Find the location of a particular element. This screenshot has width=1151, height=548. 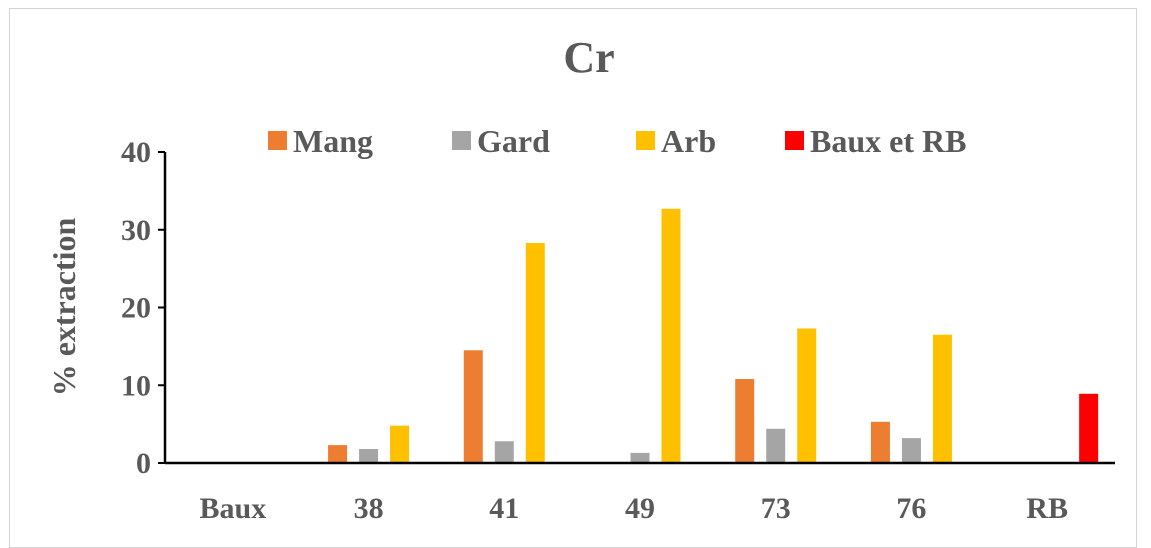

y-tick-label: 30 is located at coordinates (136, 230).